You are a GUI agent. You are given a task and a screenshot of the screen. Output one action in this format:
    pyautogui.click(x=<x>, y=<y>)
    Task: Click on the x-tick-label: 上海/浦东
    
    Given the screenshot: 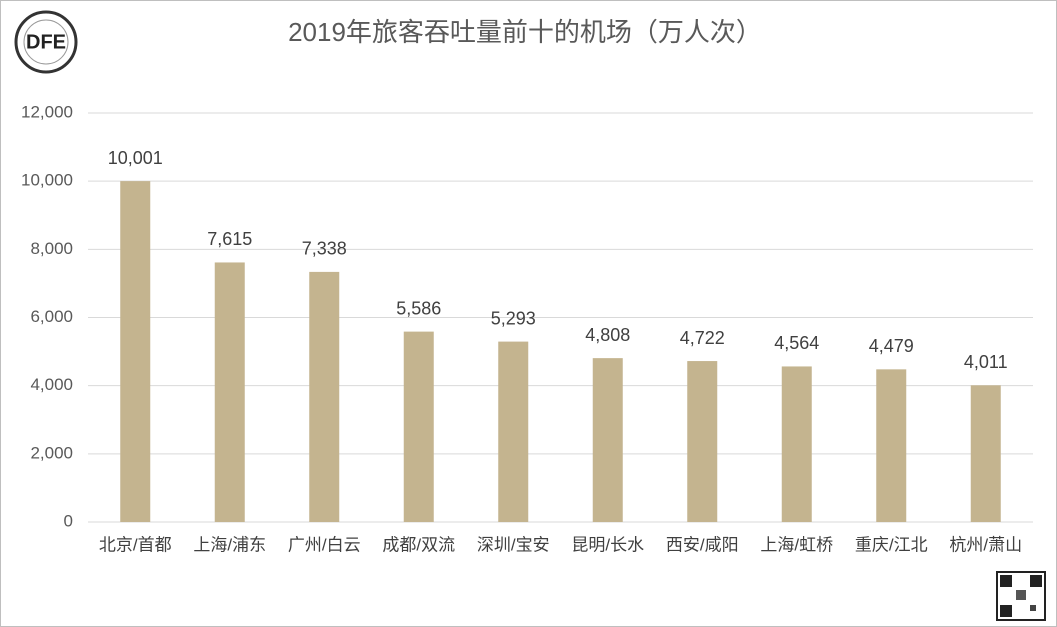 What is the action you would take?
    pyautogui.click(x=229, y=544)
    